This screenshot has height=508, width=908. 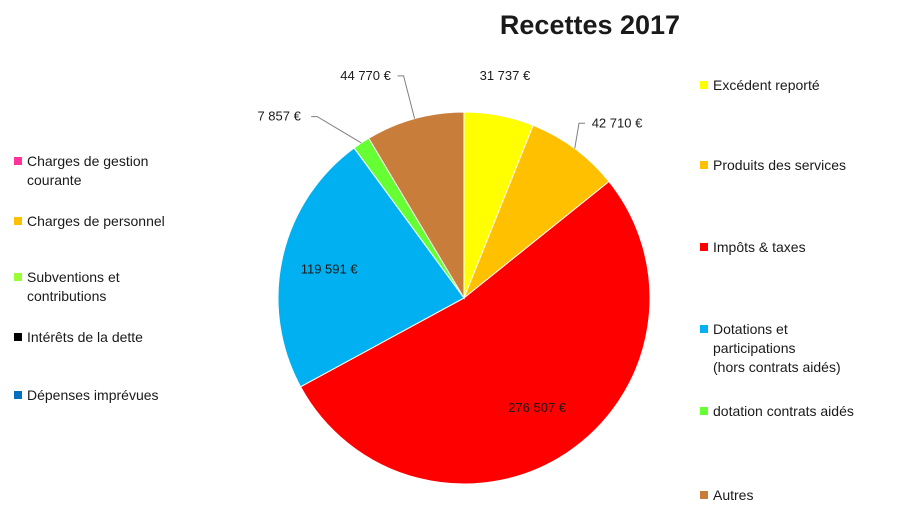 What do you see at coordinates (590, 25) in the screenshot?
I see `chart-title: Recettes 2017` at bounding box center [590, 25].